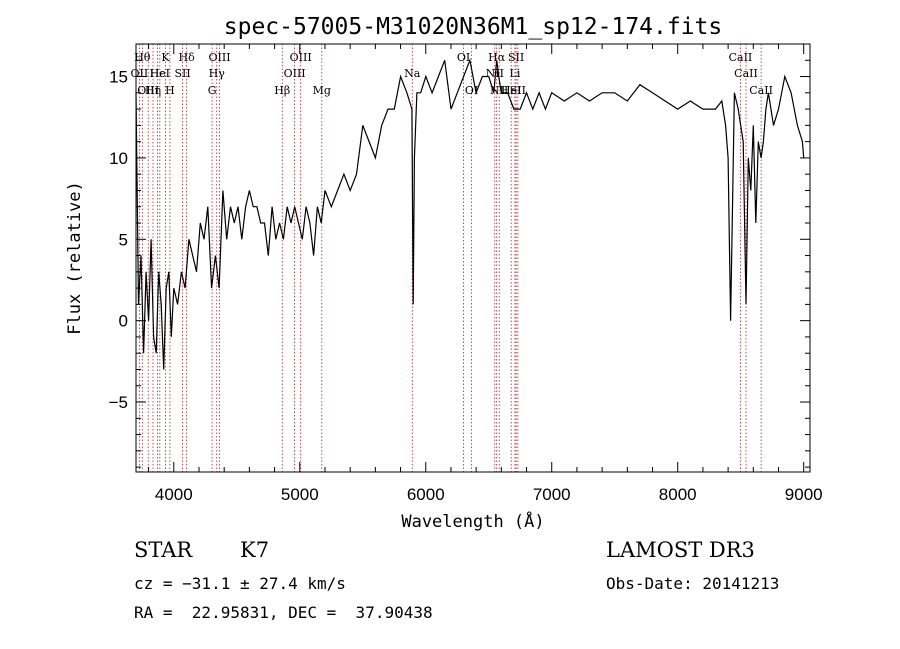 The image size is (900, 649). Describe the element at coordinates (153, 90) in the screenshot. I see `spectral-line-label: Hη` at that location.